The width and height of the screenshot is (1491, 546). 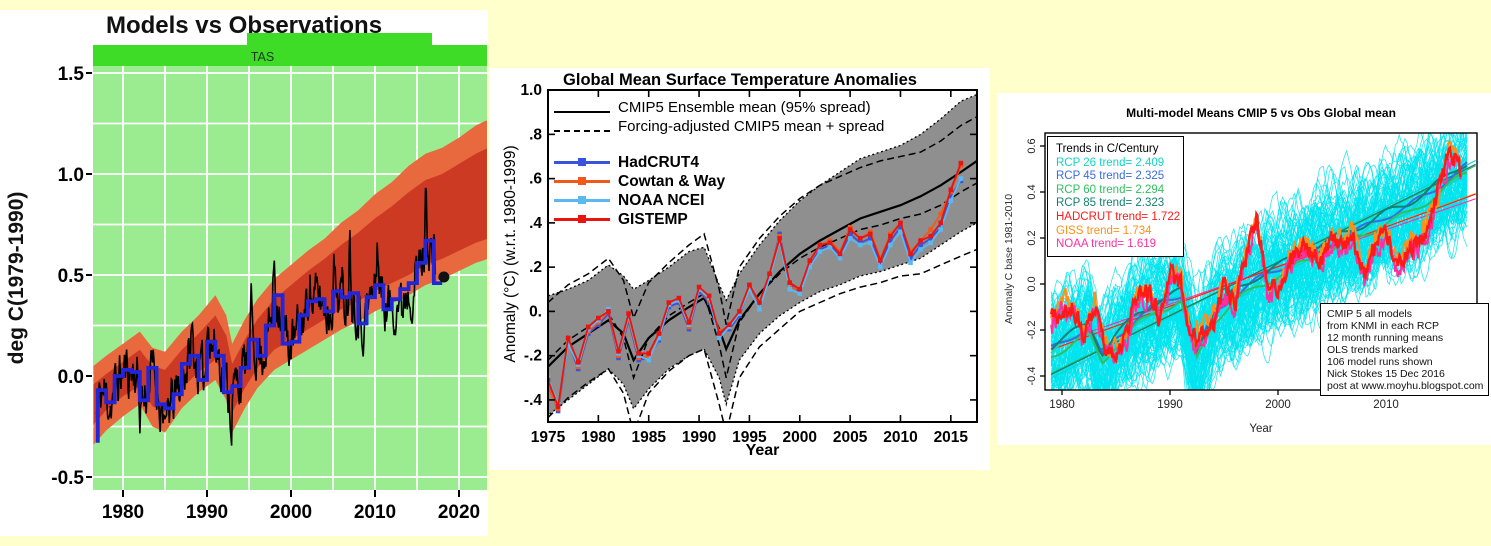 What do you see at coordinates (719, 200) in the screenshot?
I see `legend-entry: NOAA NCEI` at bounding box center [719, 200].